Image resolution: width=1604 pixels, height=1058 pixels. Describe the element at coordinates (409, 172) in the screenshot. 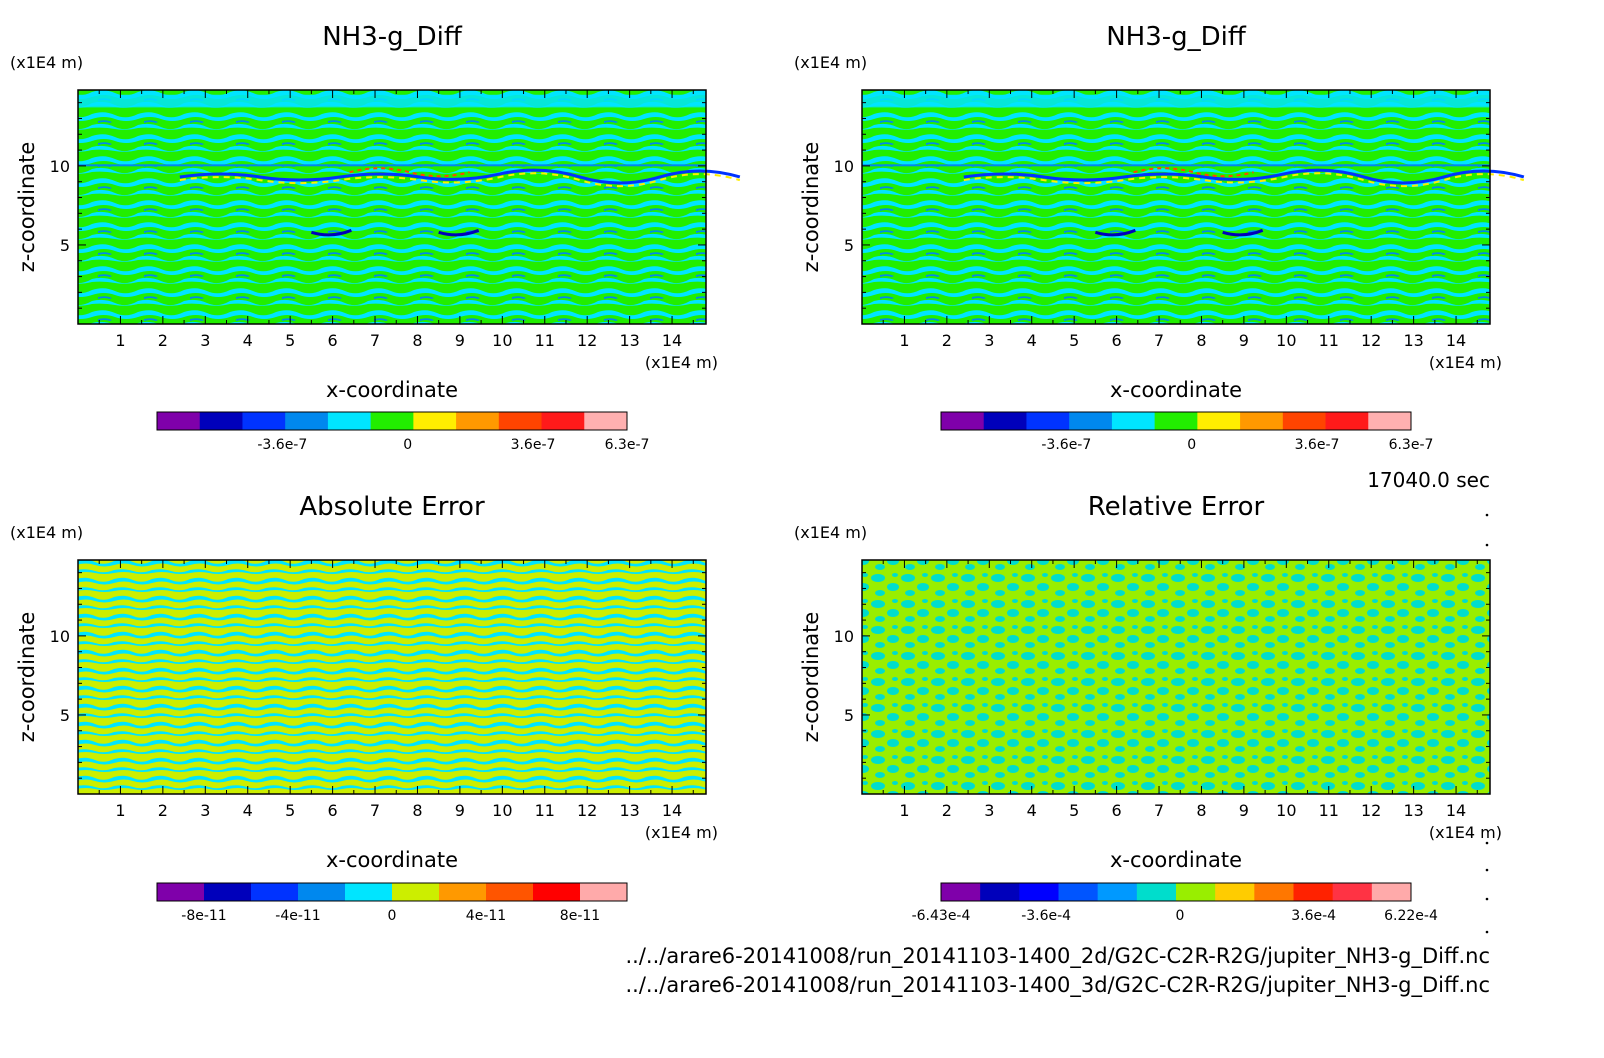

I see `wave-feature-hot` at that location.